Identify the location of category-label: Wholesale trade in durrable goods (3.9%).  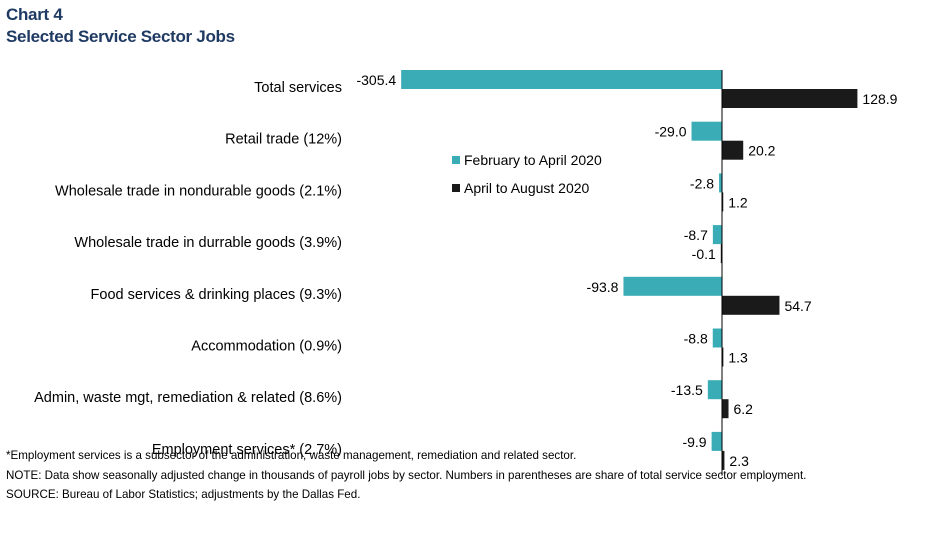
(208, 243).